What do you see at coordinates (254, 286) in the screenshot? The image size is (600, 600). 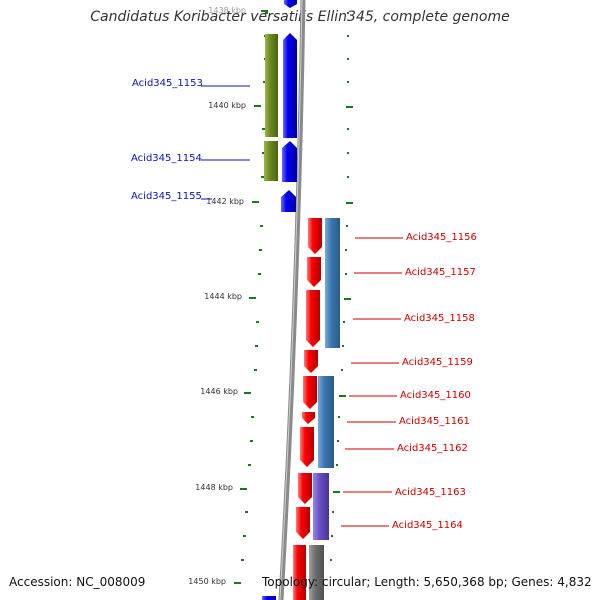 I see `left-tick-track` at bounding box center [254, 286].